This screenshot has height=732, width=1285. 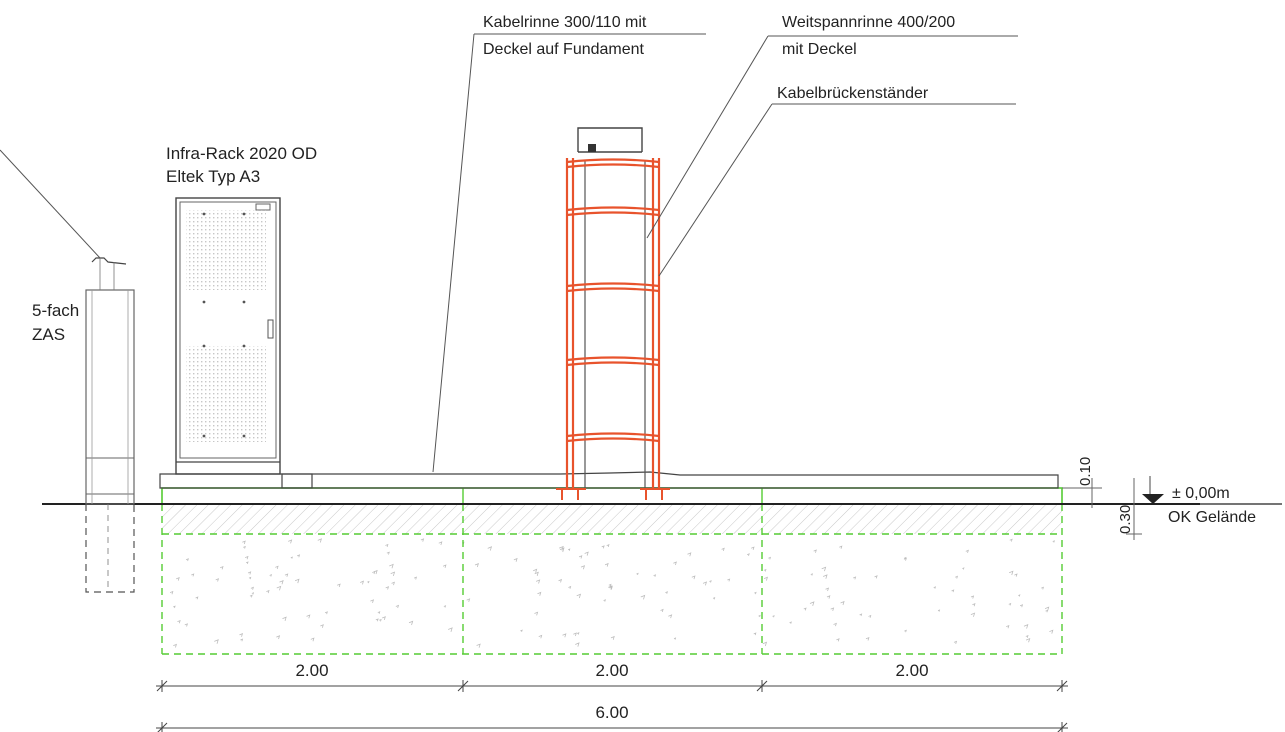 What do you see at coordinates (612, 579) in the screenshot?
I see `foundation-dashed-outline` at bounding box center [612, 579].